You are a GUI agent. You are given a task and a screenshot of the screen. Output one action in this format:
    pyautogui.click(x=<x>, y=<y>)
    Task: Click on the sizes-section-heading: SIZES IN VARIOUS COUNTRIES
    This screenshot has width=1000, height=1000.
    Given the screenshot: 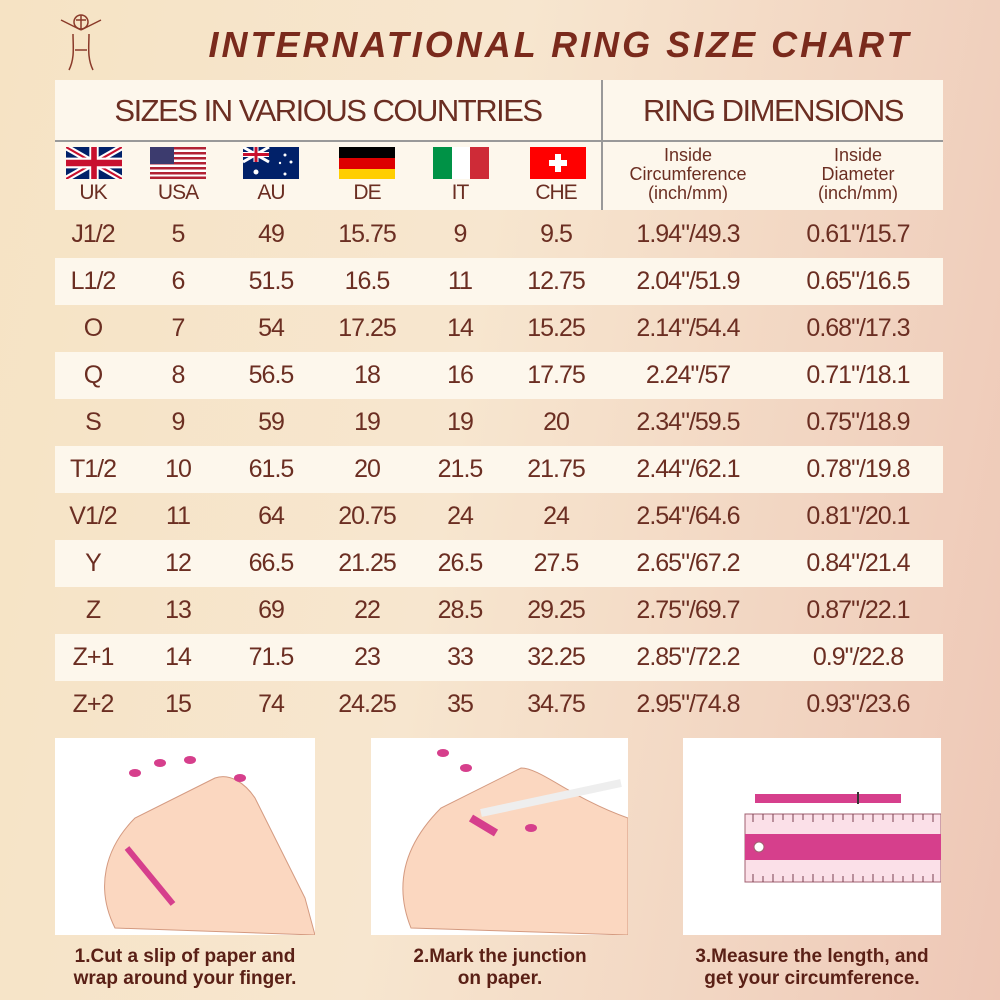 What is the action you would take?
    pyautogui.click(x=328, y=110)
    